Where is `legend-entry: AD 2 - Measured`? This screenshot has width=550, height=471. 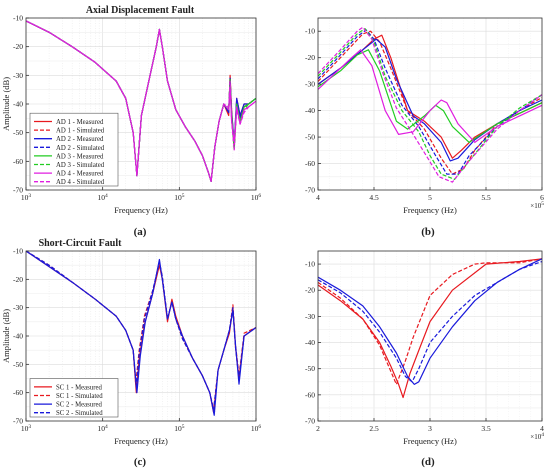
legend-entry: AD 2 - Measured is located at coordinates (80, 139).